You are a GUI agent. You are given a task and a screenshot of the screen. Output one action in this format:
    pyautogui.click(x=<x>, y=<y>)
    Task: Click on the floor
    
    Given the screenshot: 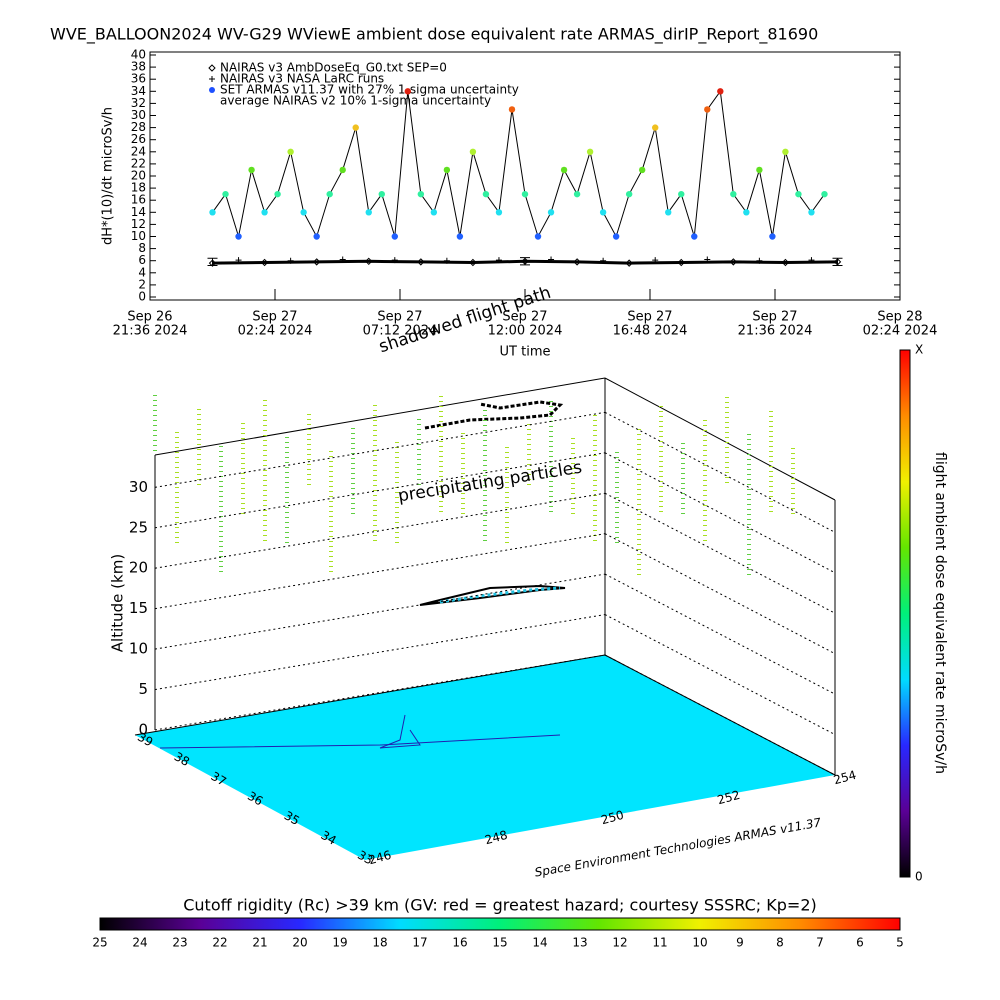 What is the action you would take?
    pyautogui.click(x=485, y=757)
    